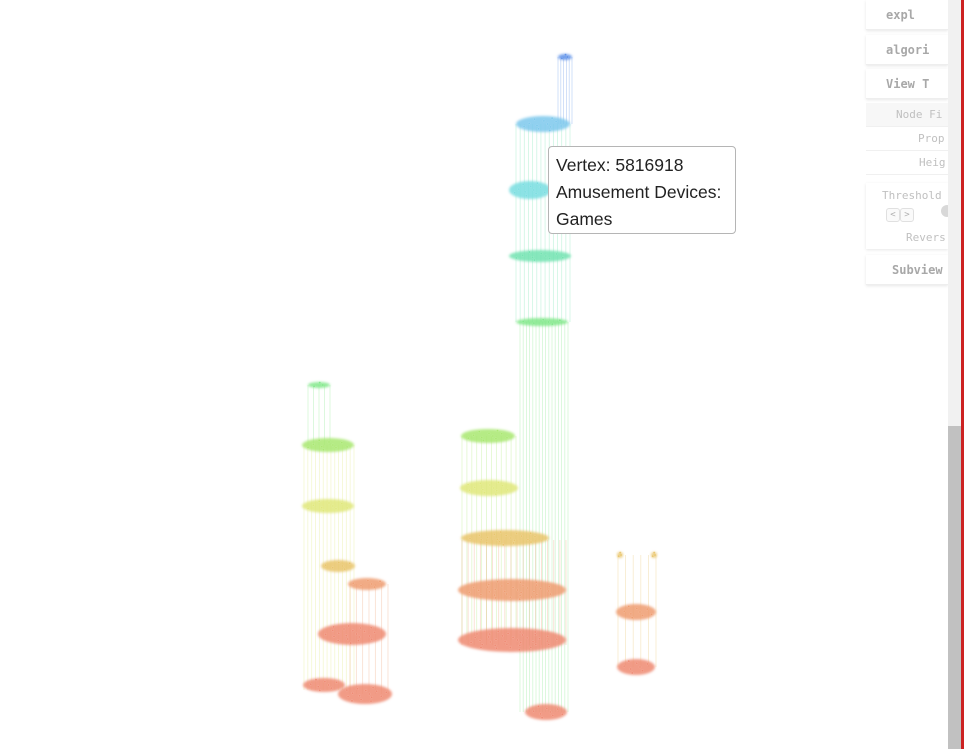 The image size is (964, 749). I want to click on algorithm-button: algori, so click(907, 50).